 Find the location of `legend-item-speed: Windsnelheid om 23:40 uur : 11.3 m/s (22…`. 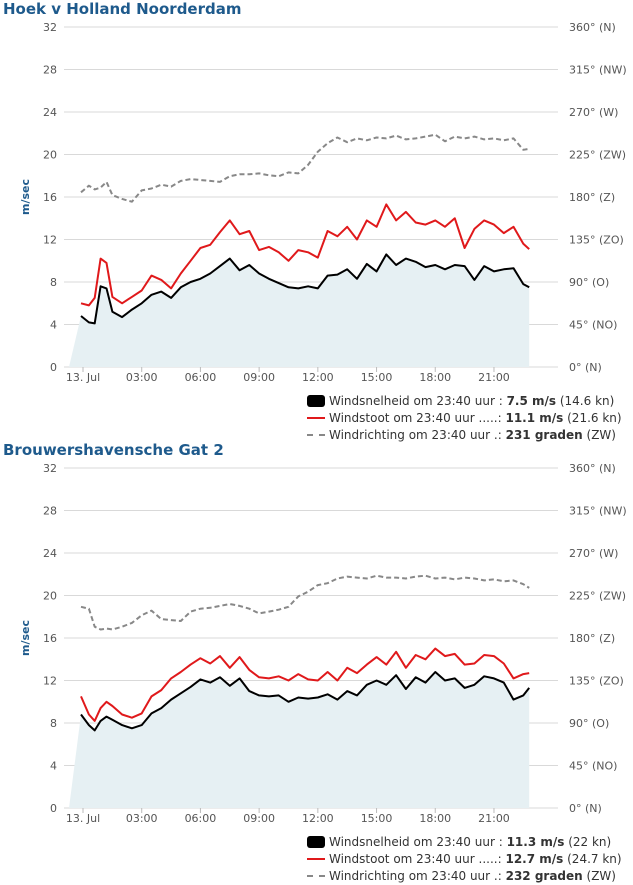

legend-item-speed: Windsnelheid om 23:40 uur : 11.3 m/s (22… is located at coordinates (468, 842).